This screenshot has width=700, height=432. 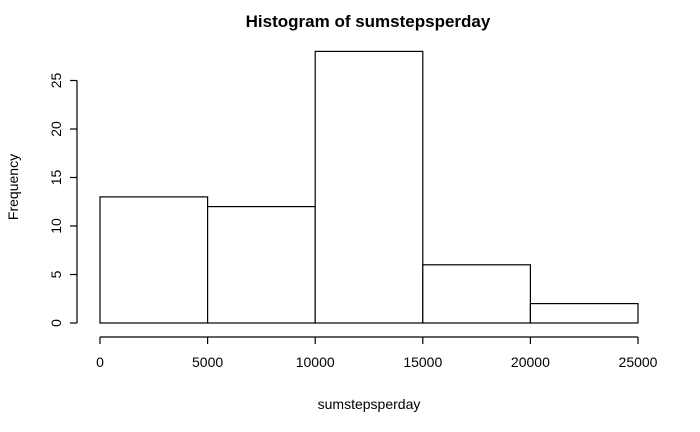 What do you see at coordinates (369, 404) in the screenshot?
I see `x-axis-label: sumstepsperday` at bounding box center [369, 404].